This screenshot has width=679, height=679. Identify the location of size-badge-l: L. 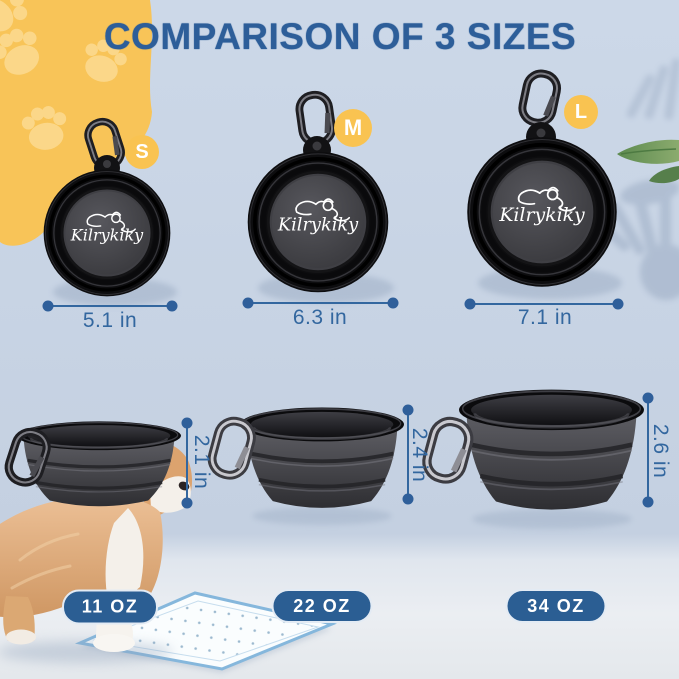
(581, 112).